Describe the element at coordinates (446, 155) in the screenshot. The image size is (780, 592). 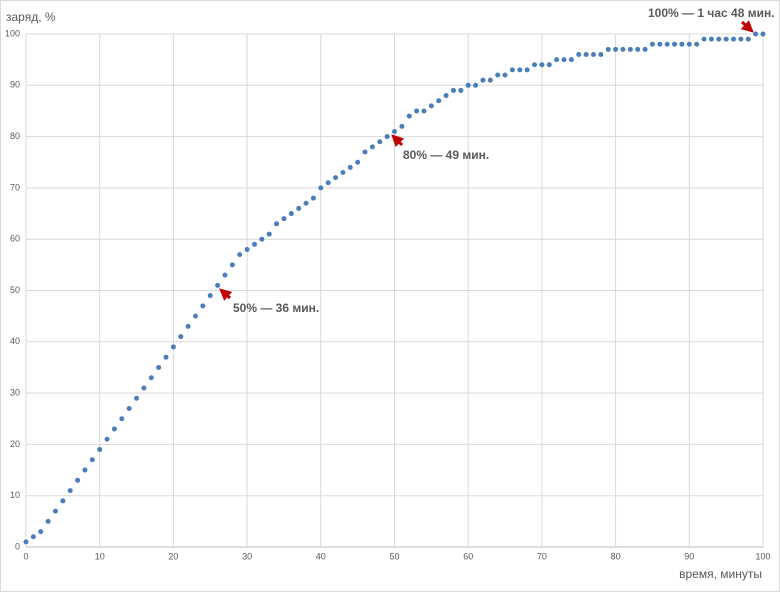
I see `annotation: 80% — 49 мин.` at that location.